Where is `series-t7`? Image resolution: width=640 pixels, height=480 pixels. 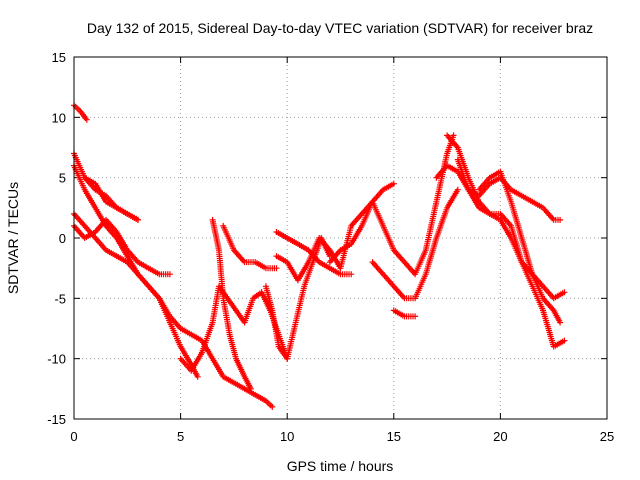
series-t7 is located at coordinates (234, 328).